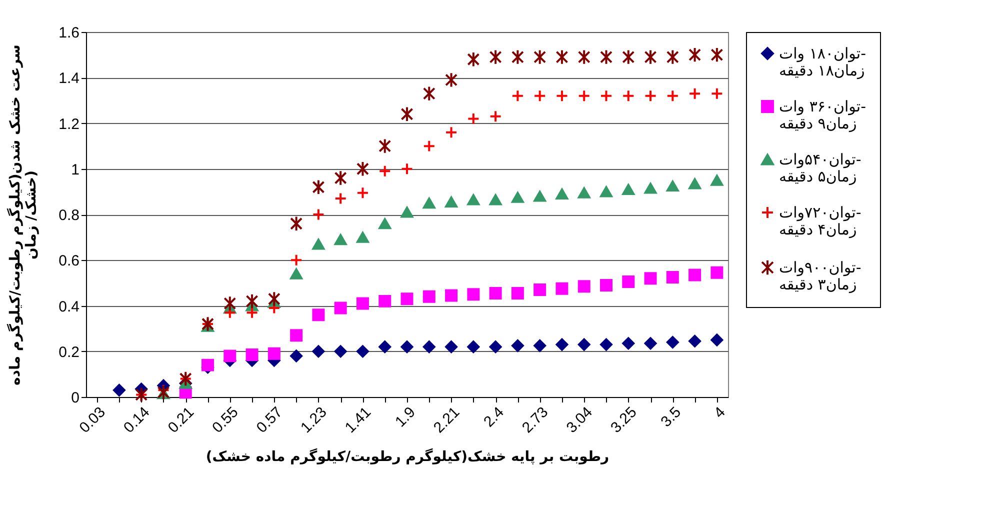 The width and height of the screenshot is (986, 508). Describe the element at coordinates (75, 169) in the screenshot. I see `y-tick-label: 1` at that location.